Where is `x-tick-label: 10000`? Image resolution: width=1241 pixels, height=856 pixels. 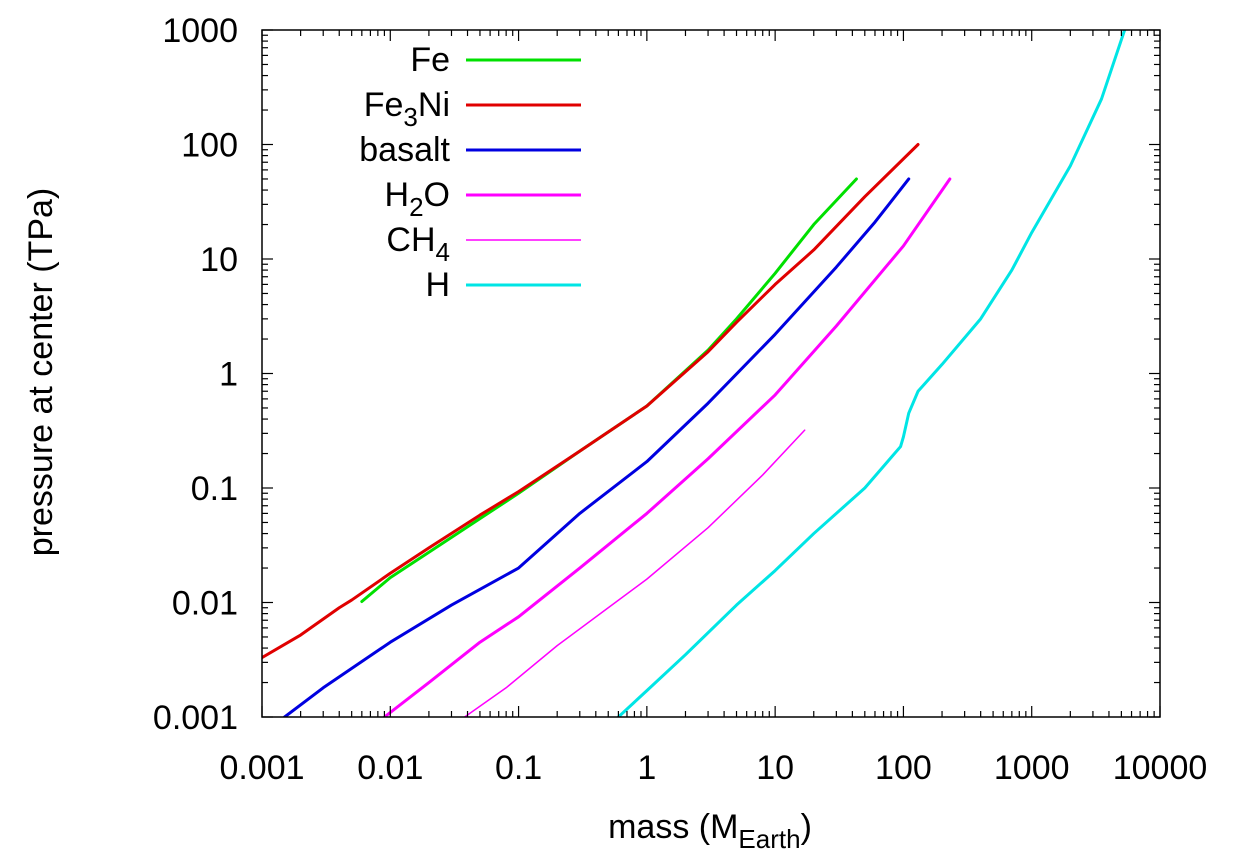 x-tick-label: 10000 is located at coordinates (1160, 768).